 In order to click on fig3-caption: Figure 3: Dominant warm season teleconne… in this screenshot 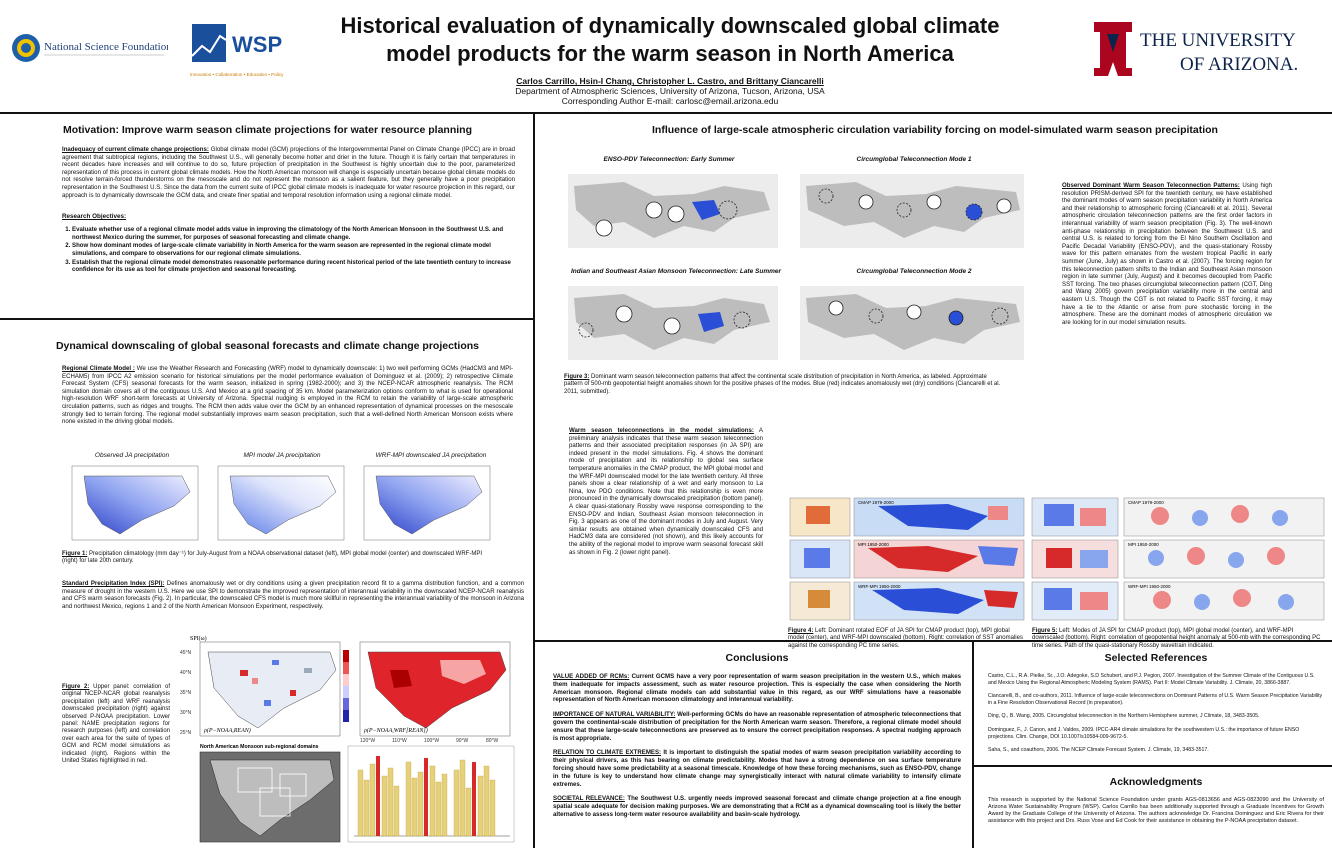, I will do `click(782, 384)`.